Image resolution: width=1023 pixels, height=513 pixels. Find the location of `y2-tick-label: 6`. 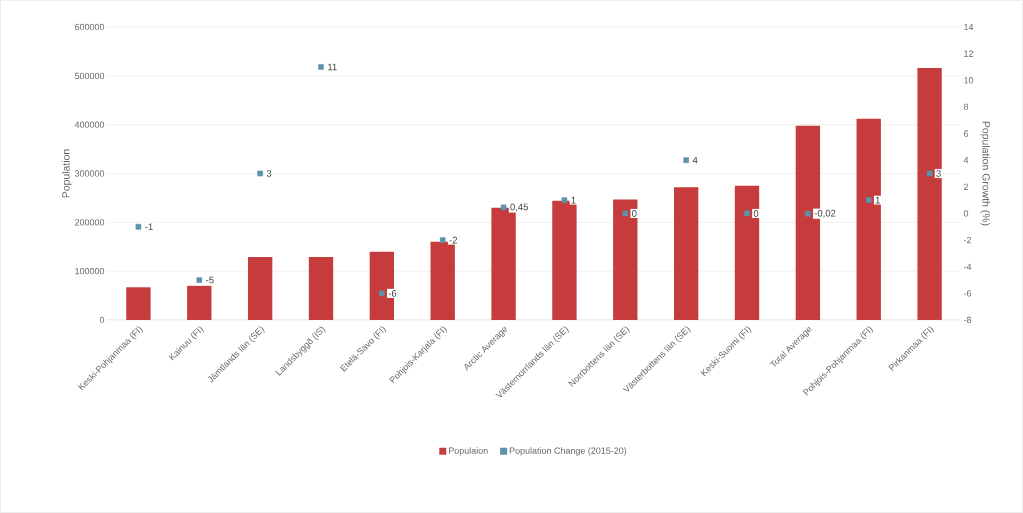

y2-tick-label: 6 is located at coordinates (966, 133).